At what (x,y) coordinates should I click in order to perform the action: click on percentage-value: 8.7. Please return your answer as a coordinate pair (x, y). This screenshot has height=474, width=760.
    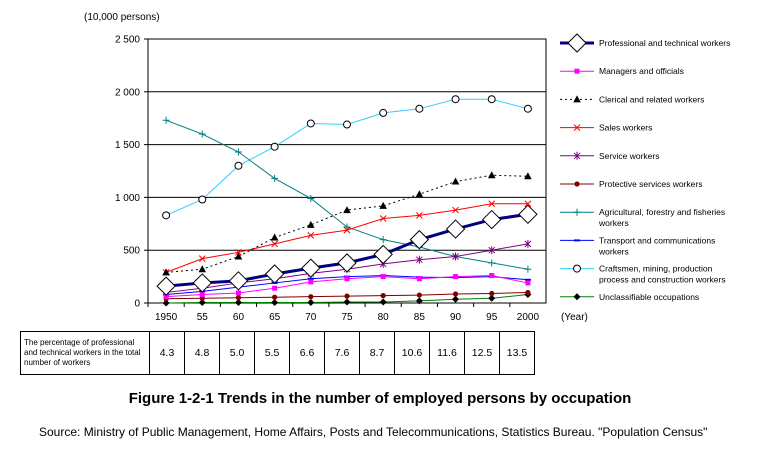
    Looking at the image, I should click on (377, 353).